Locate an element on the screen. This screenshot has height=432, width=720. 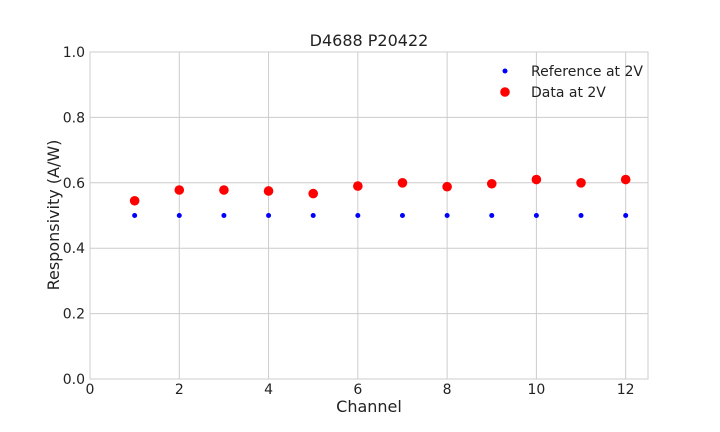
y-tick-label: 0.4 is located at coordinates (74, 249).